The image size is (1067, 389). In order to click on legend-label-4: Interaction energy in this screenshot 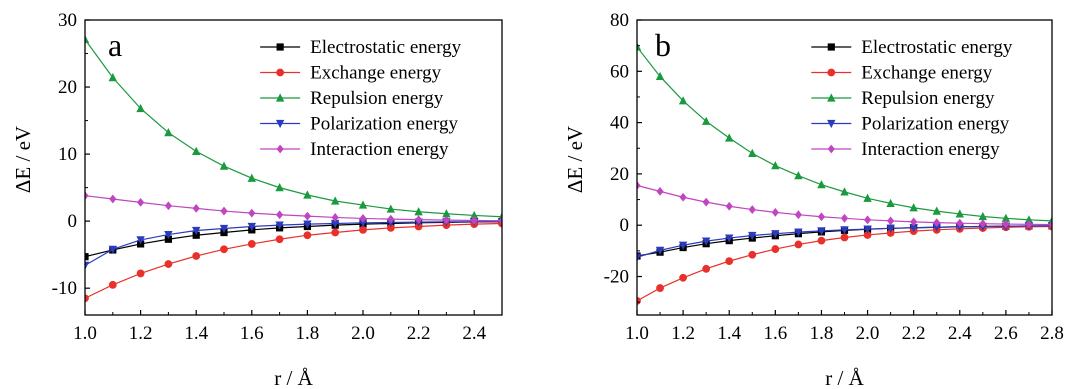, I will do `click(930, 149)`.